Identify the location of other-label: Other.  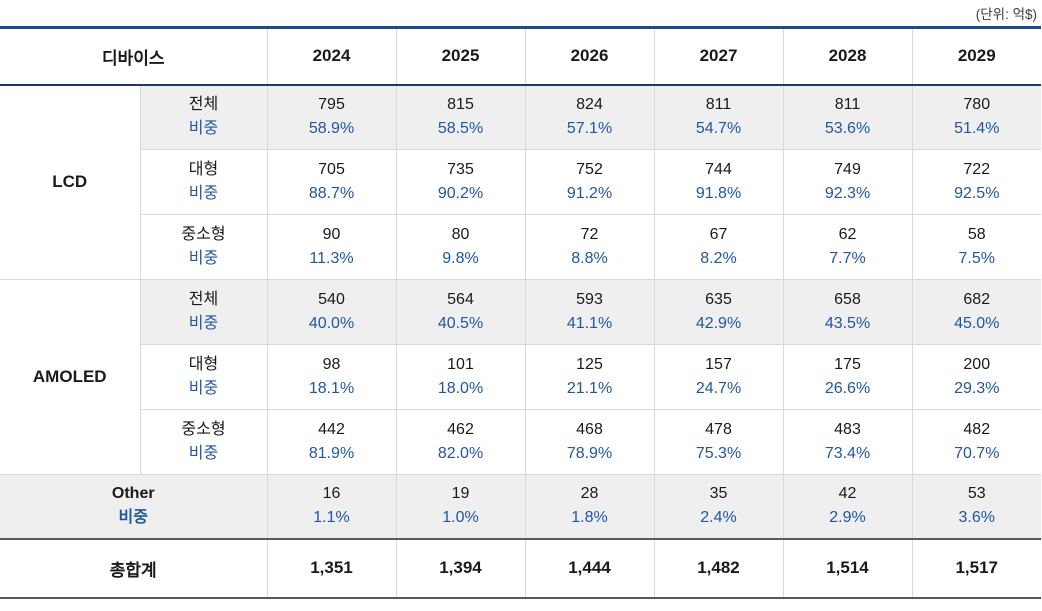
(133, 494).